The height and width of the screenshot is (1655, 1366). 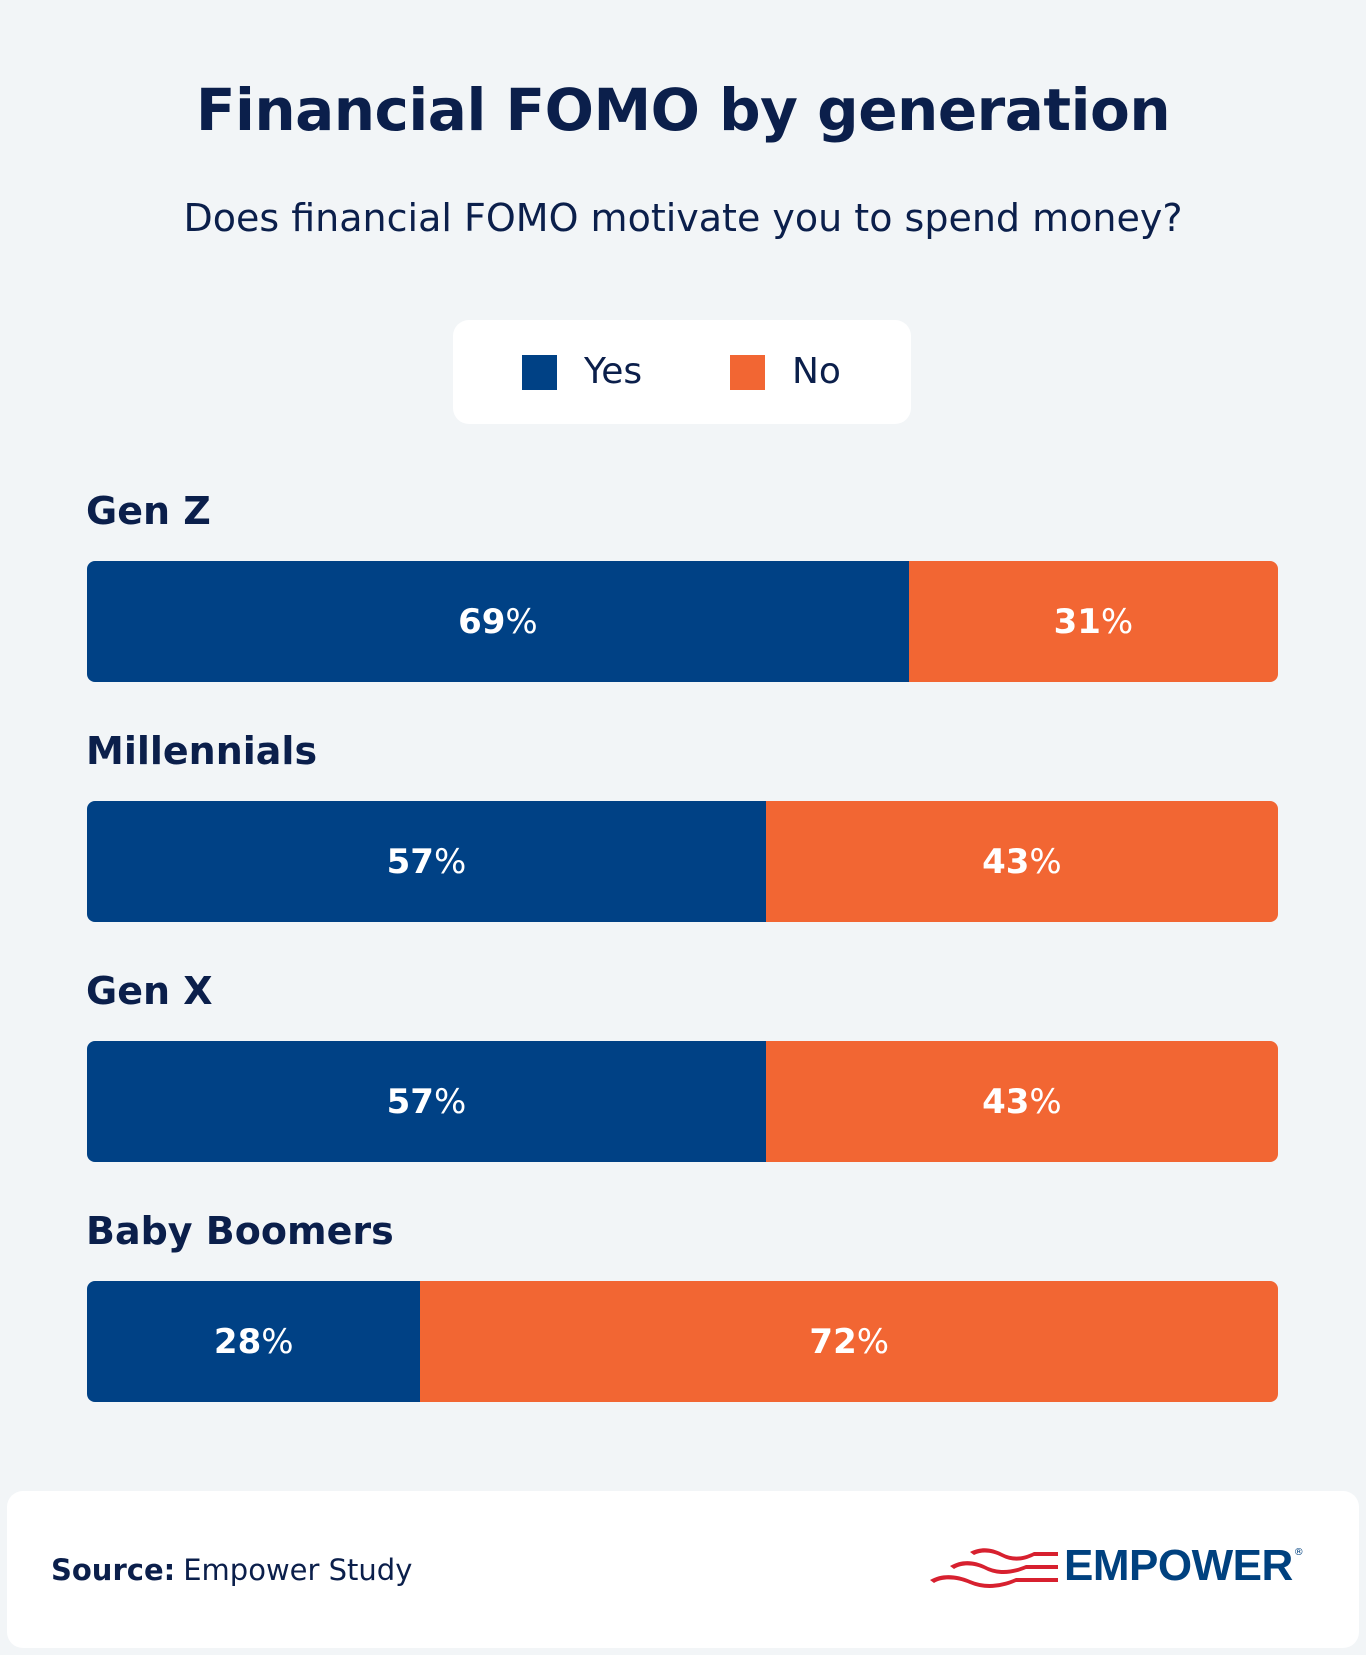 I want to click on bar-gen-x: 57% 43%, so click(x=682, y=1101).